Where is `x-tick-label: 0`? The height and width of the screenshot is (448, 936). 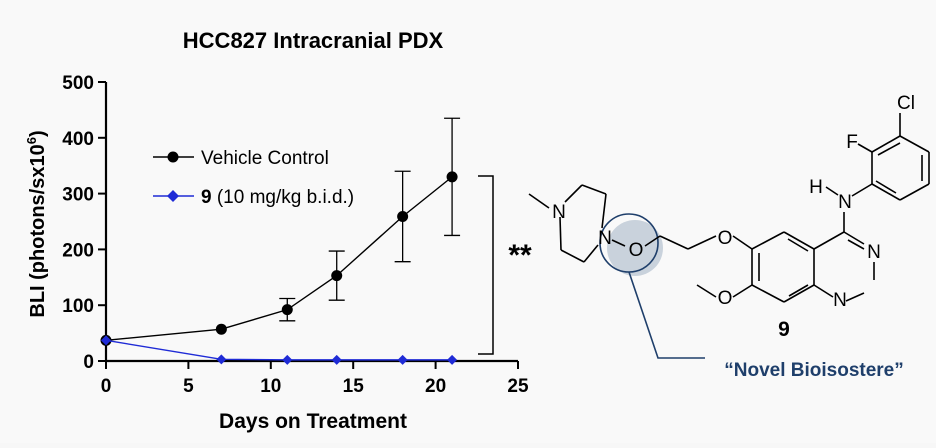
x-tick-label: 0 is located at coordinates (106, 386).